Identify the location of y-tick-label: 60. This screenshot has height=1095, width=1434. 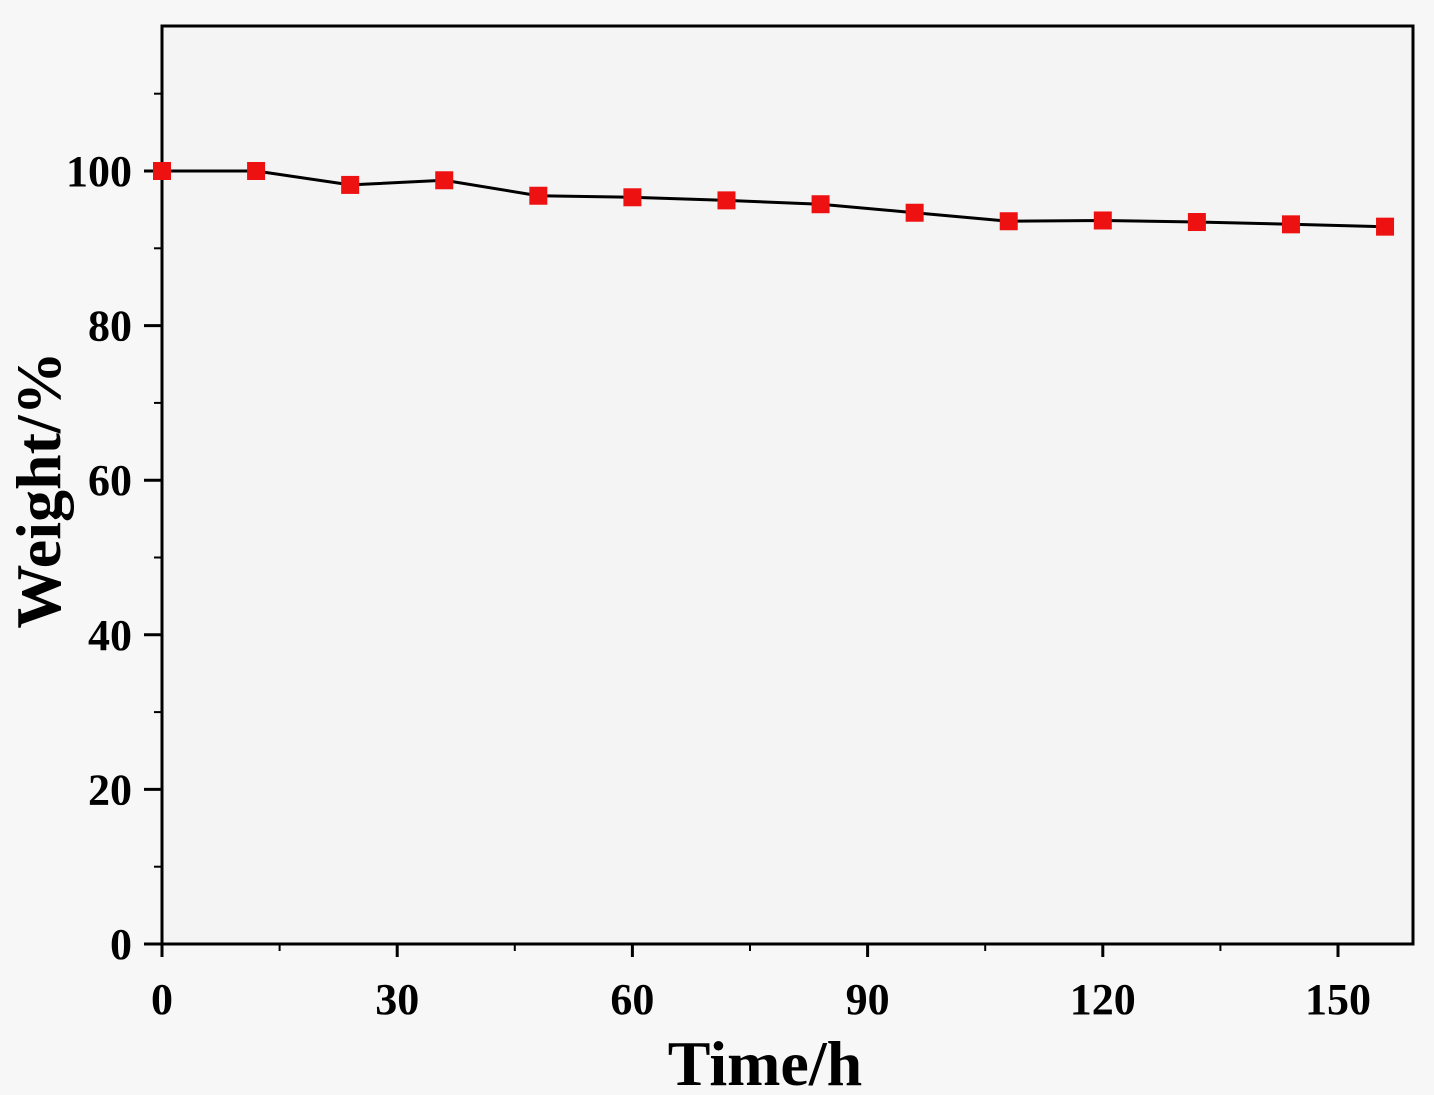
(110, 480).